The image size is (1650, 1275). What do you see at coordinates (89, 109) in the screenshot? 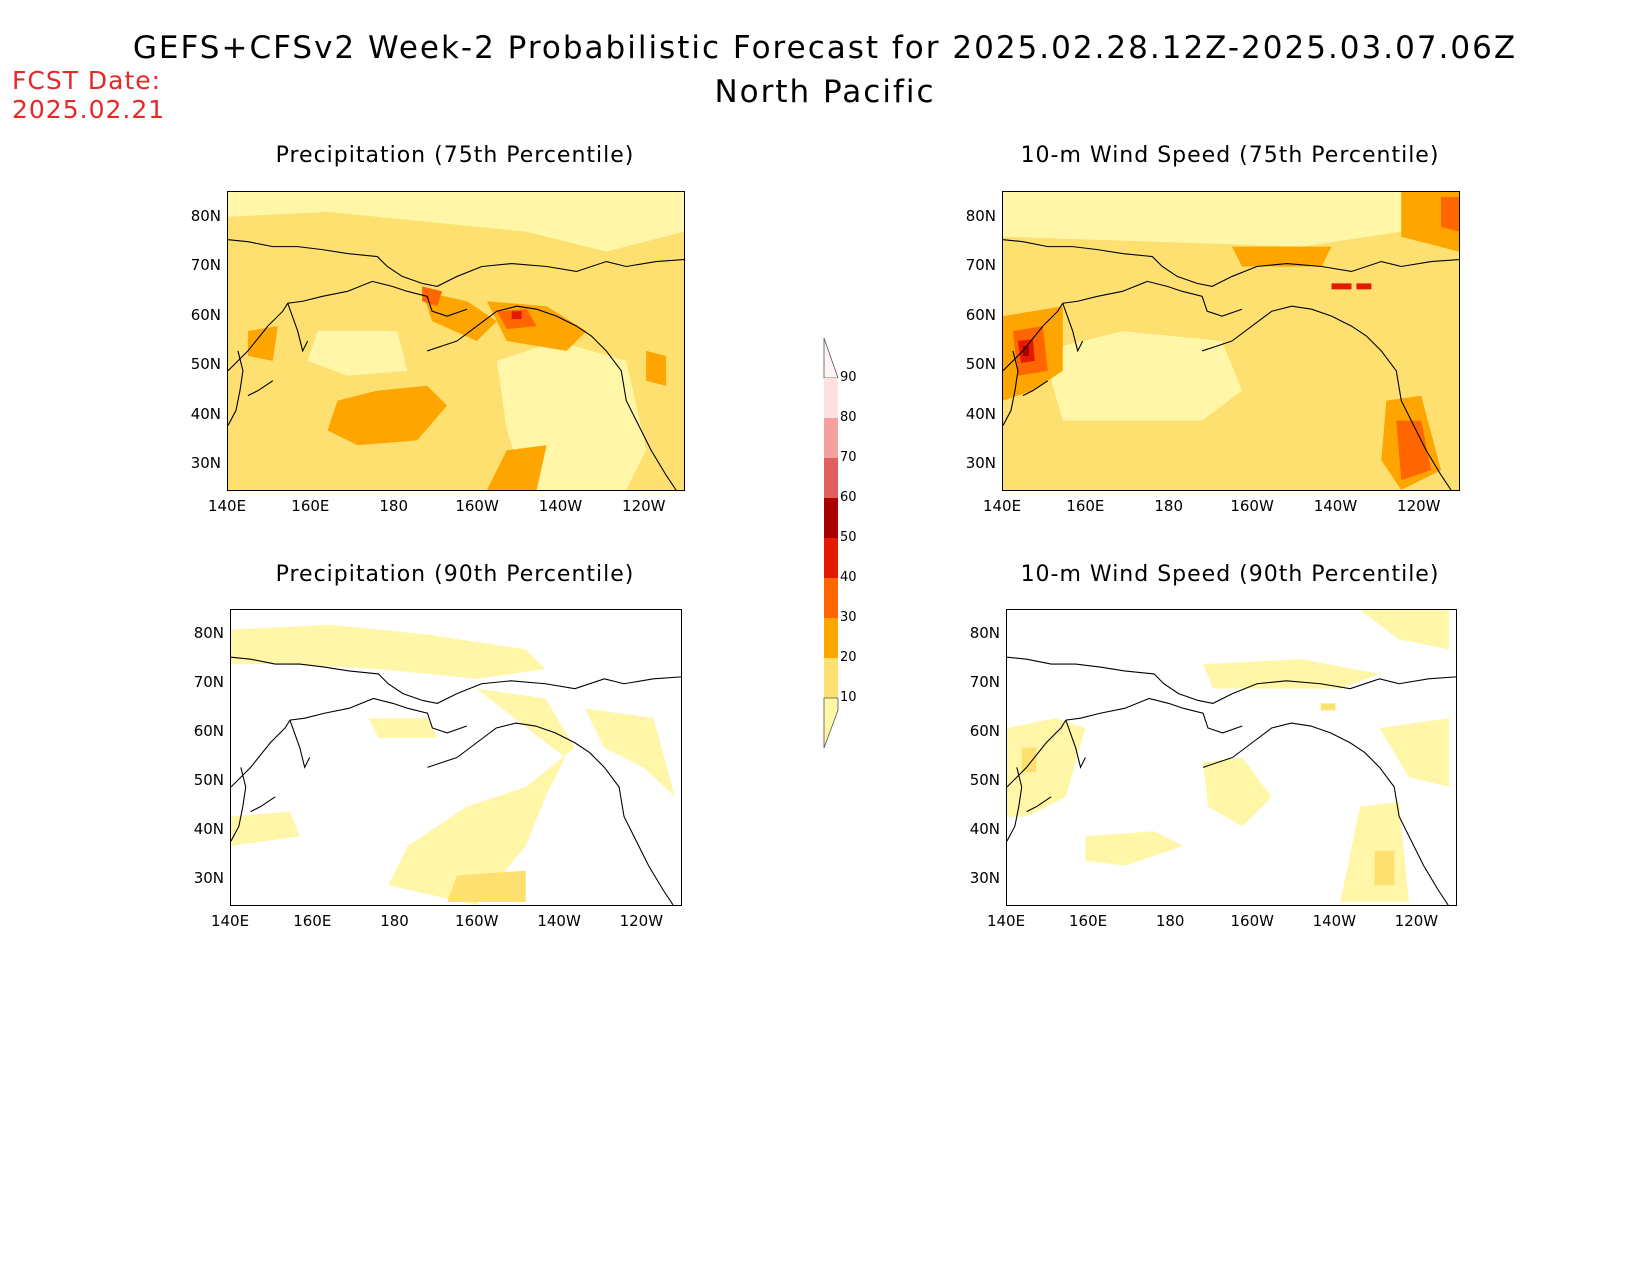
I see `forecast-date-value: 2025.02.21` at bounding box center [89, 109].